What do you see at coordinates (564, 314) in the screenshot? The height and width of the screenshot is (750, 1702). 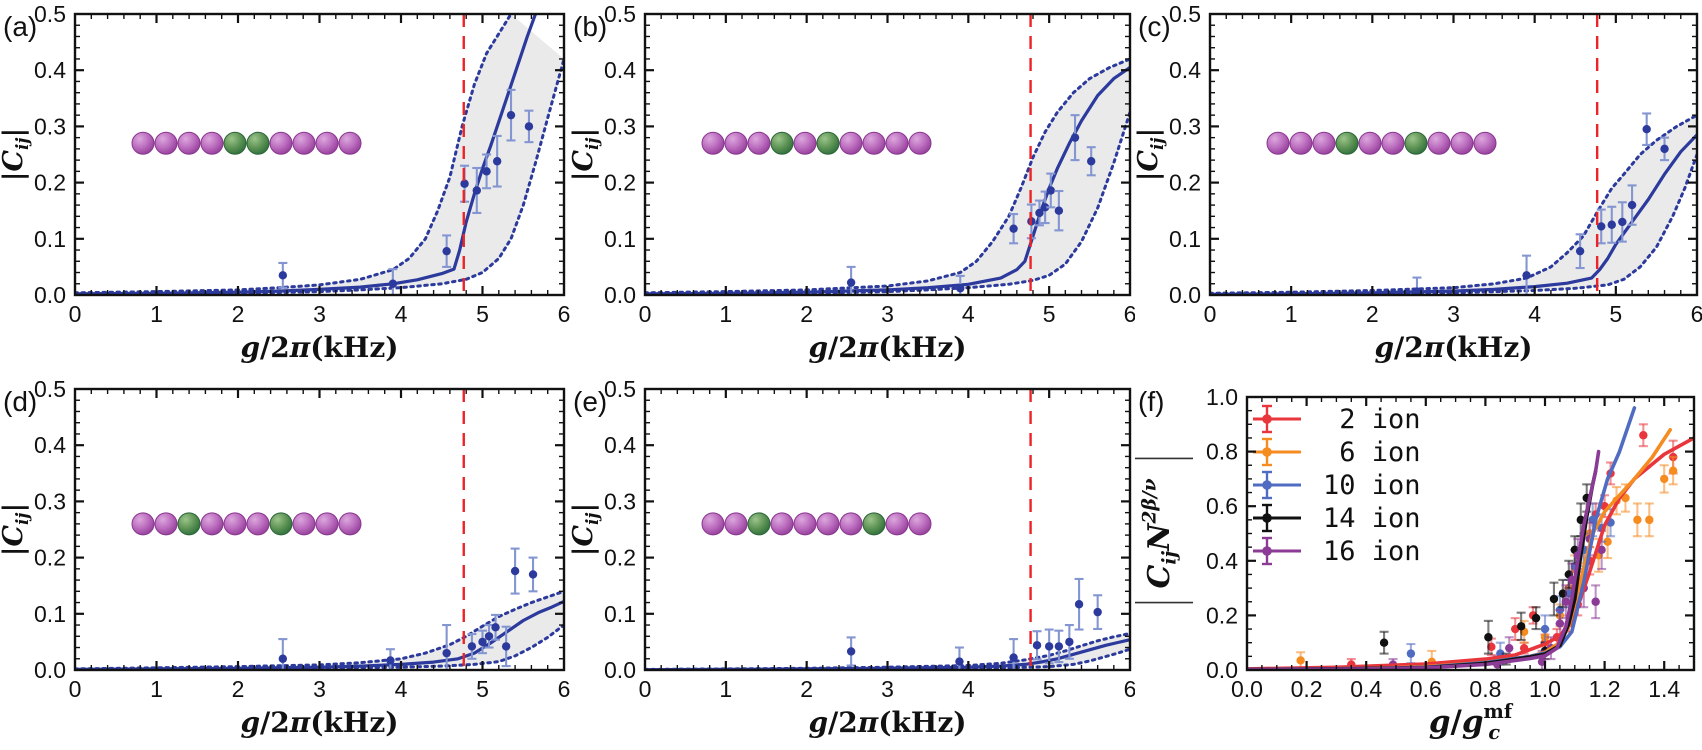 I see `x-tick-label: 6` at bounding box center [564, 314].